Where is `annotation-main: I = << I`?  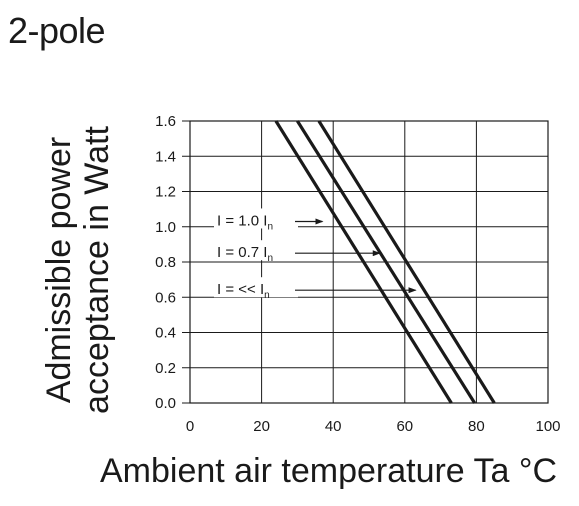
annotation-main: I = << I is located at coordinates (240, 289).